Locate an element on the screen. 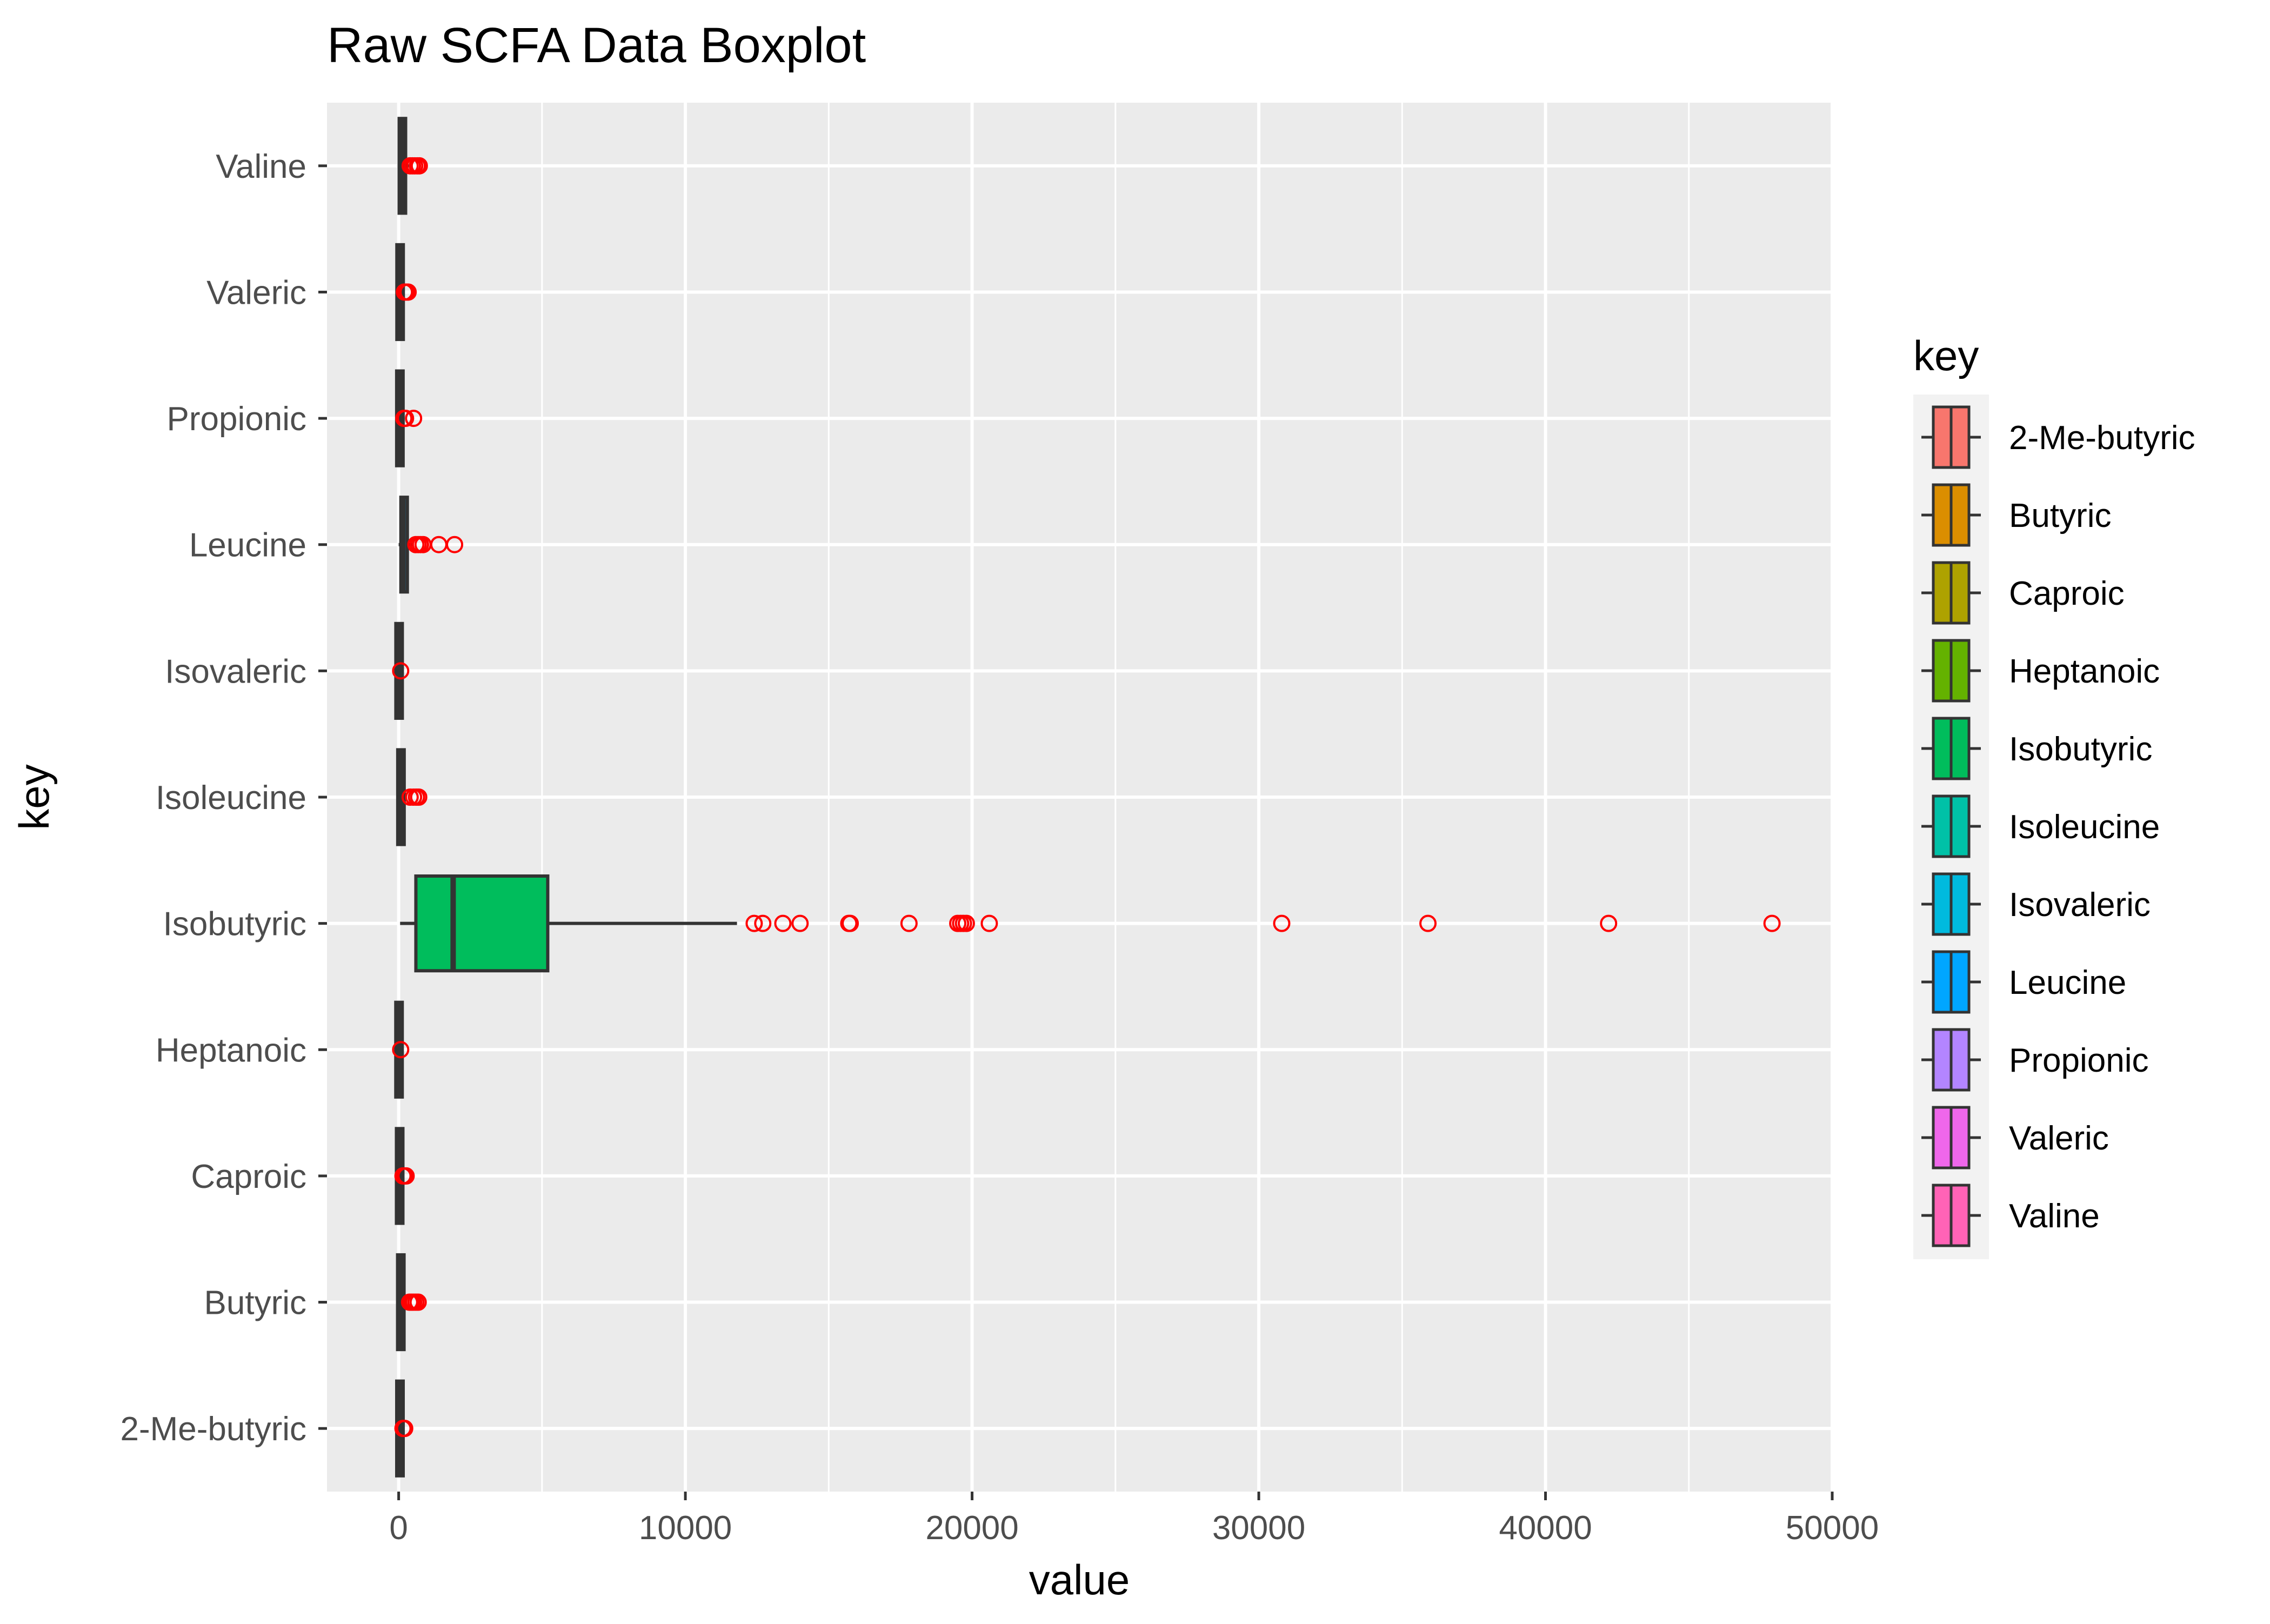 The height and width of the screenshot is (1624, 2270). legend-label: Caproic is located at coordinates (2067, 593).